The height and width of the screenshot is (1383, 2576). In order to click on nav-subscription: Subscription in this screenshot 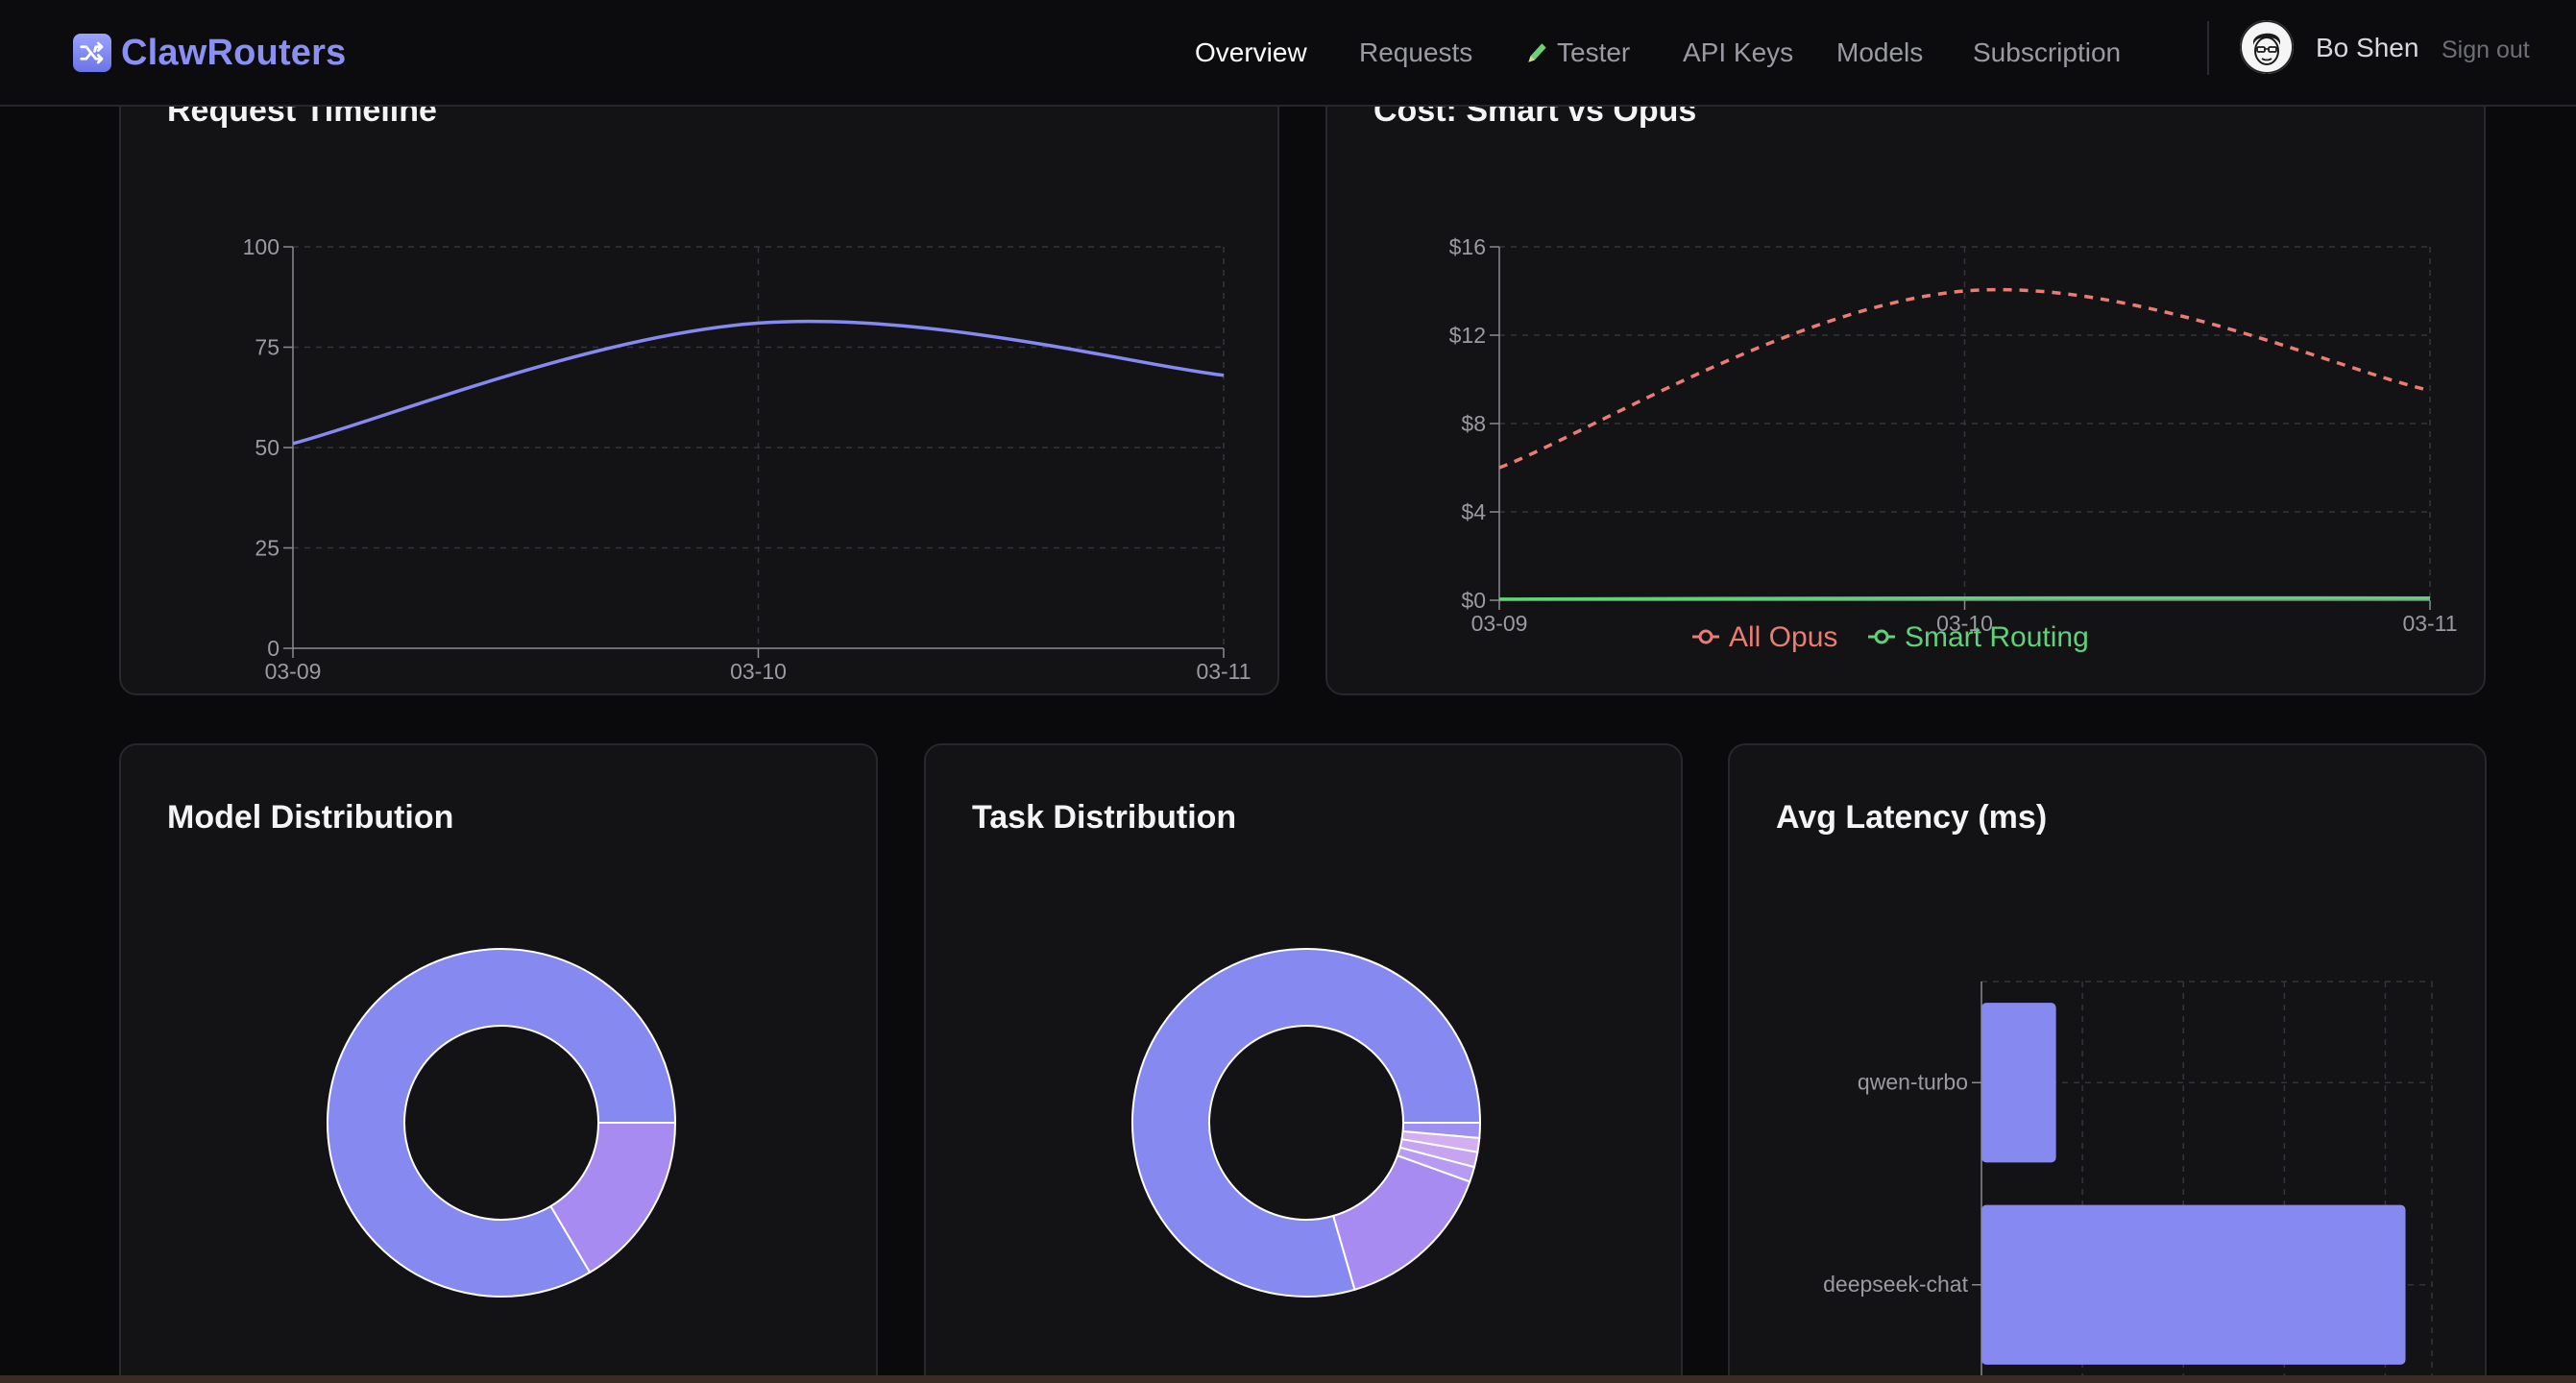, I will do `click(2048, 52)`.